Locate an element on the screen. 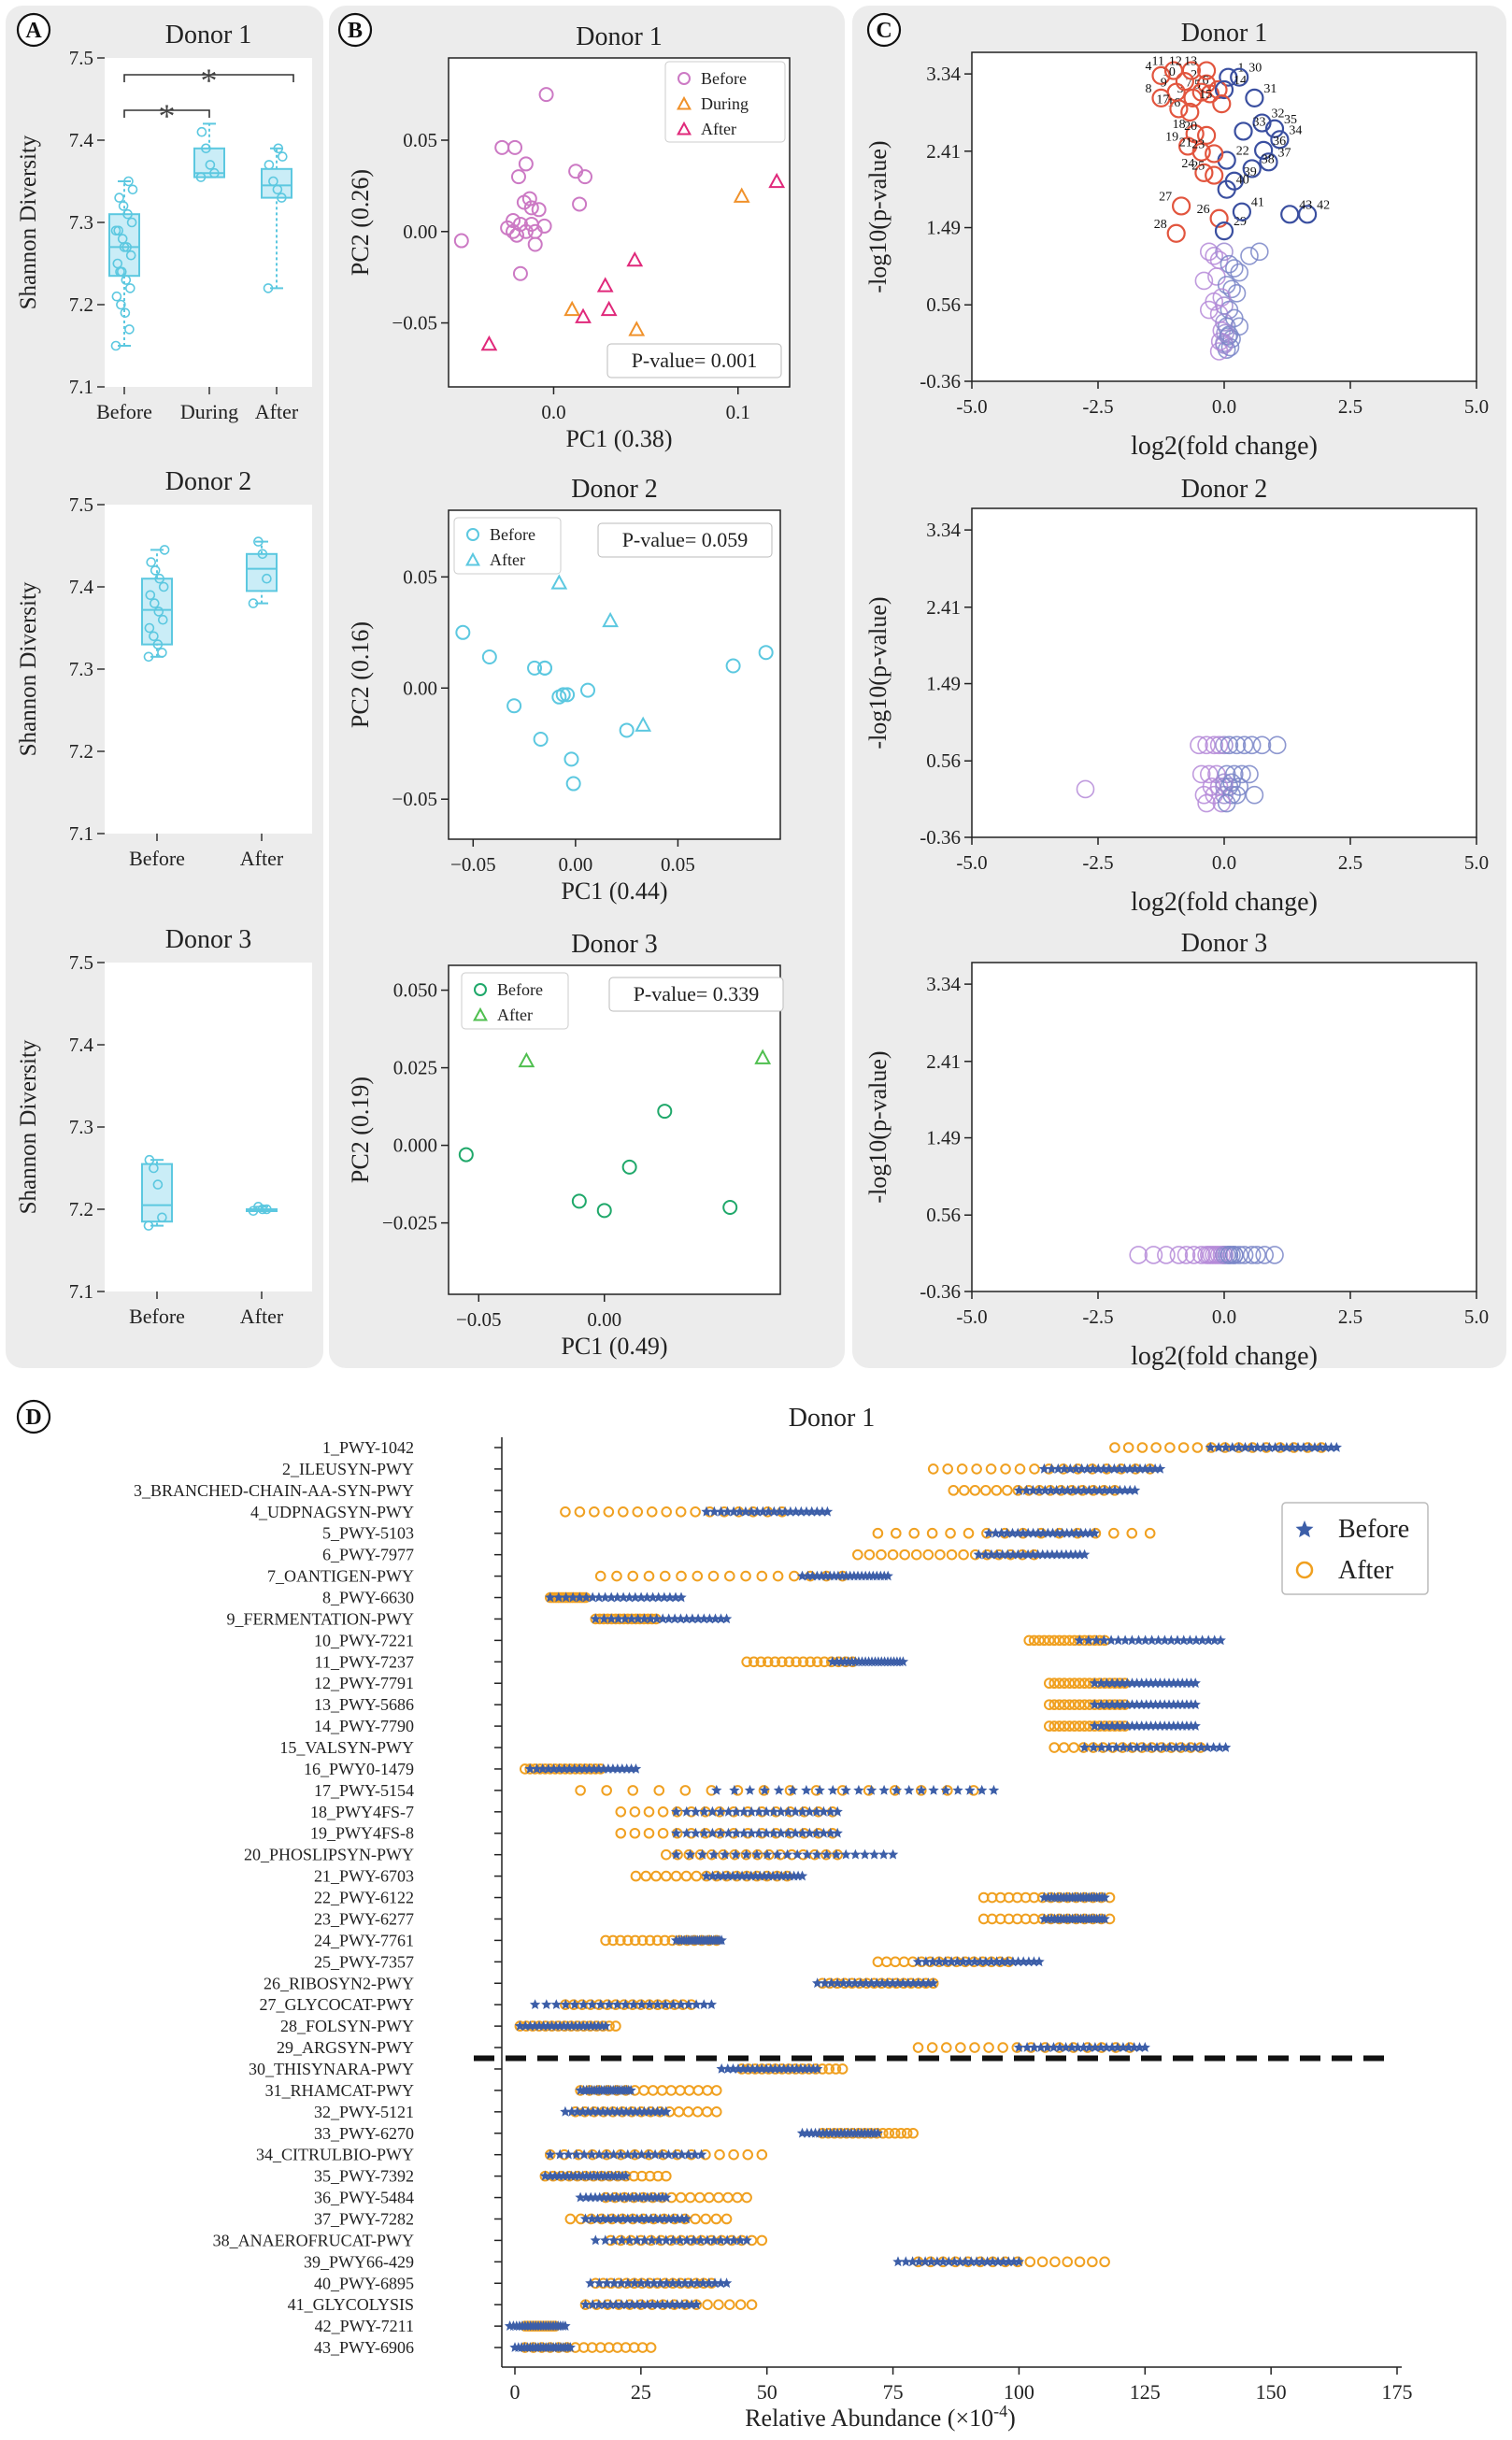 The height and width of the screenshot is (2440, 1512). x-tick-label: −0.05 is located at coordinates (479, 1319).